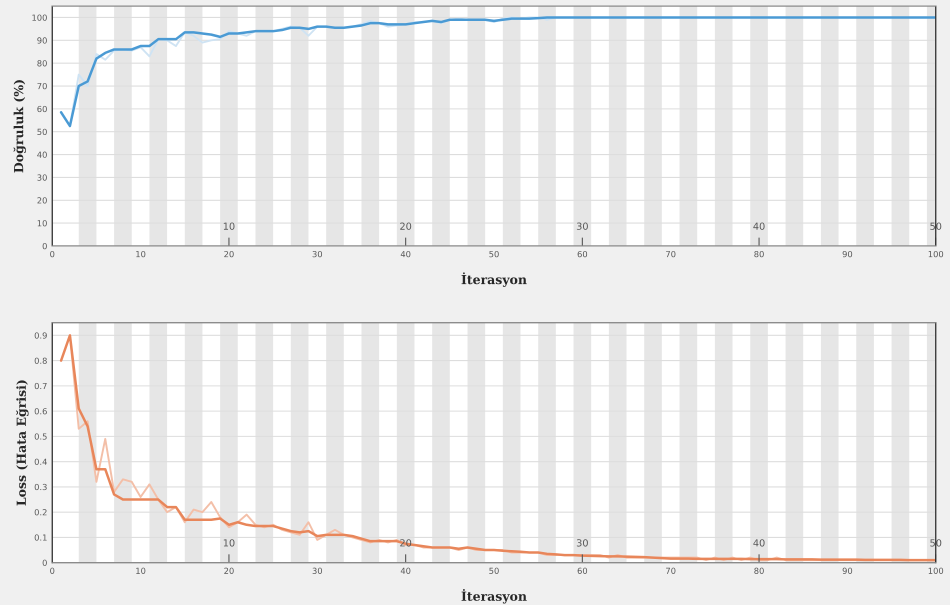  I want to click on x2-tick-label: 20, so click(406, 226).